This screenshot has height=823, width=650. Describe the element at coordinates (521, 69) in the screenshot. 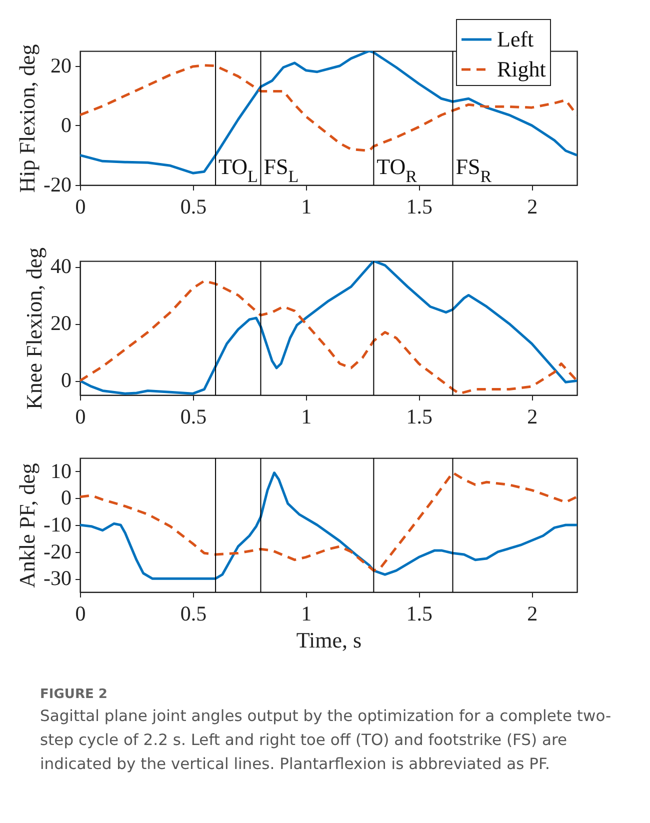

I see `legend-label: Right` at that location.